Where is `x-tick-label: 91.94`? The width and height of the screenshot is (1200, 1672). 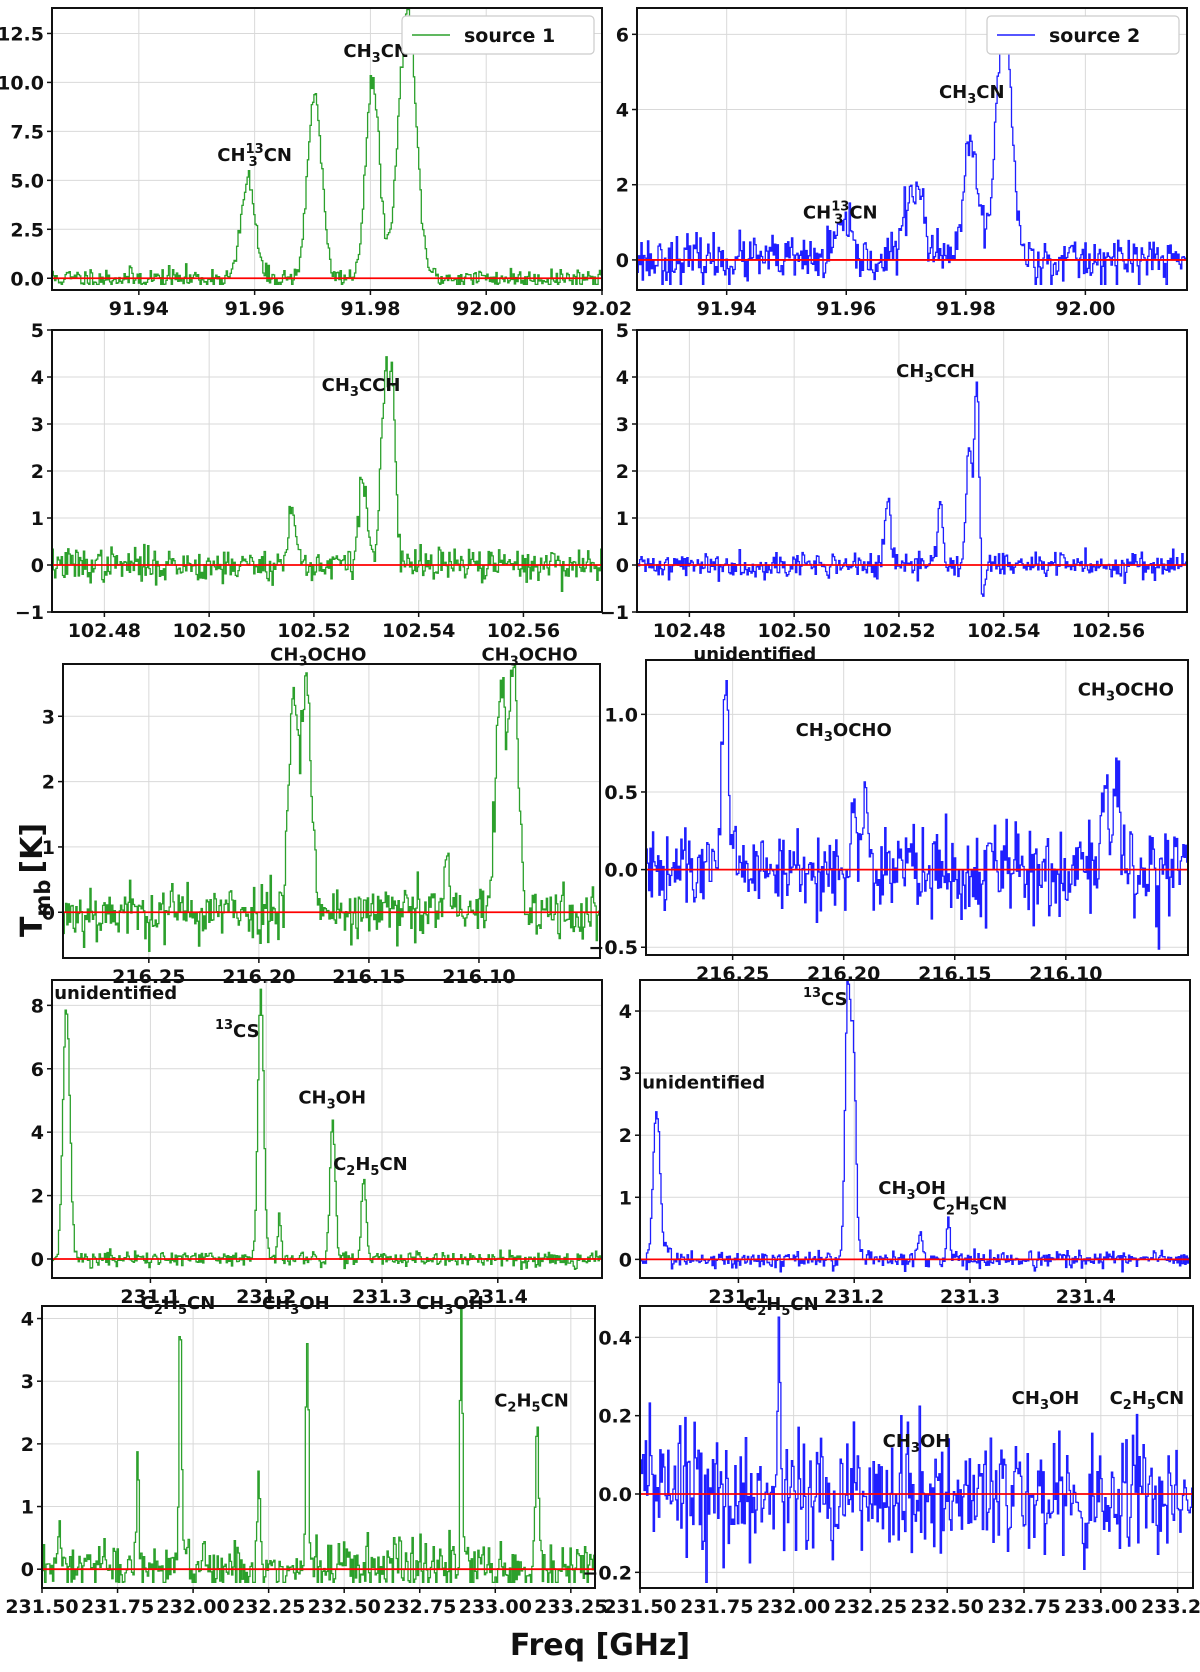
x-tick-label: 91.94 is located at coordinates (727, 309).